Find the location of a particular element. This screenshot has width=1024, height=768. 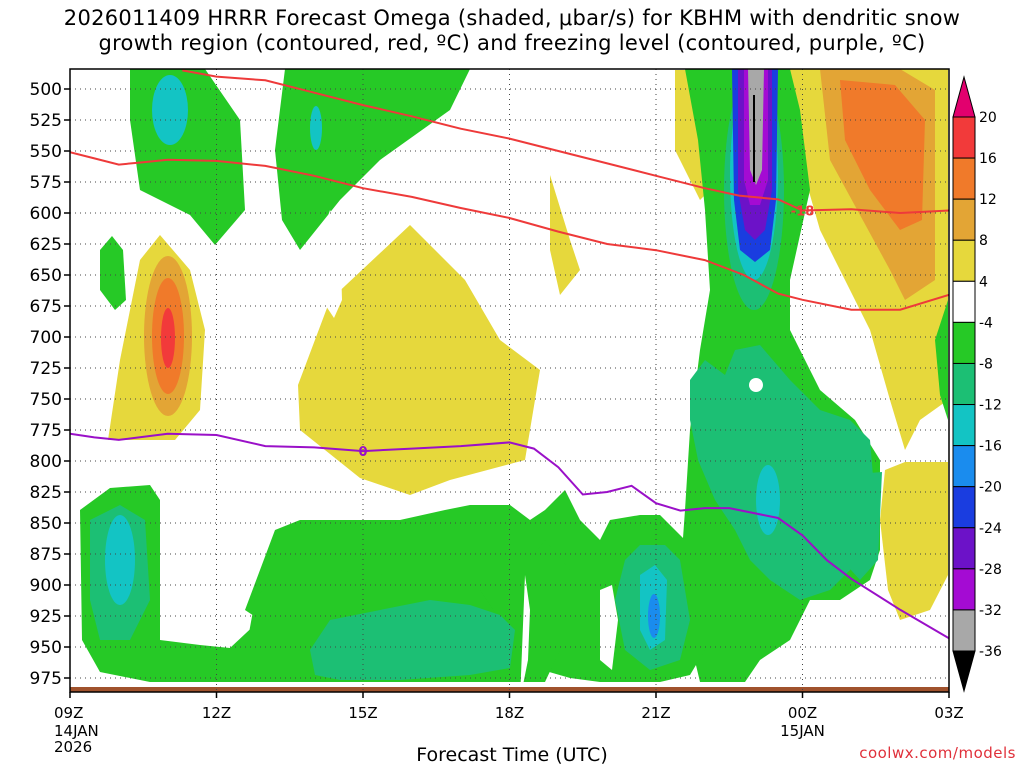

green-strip-0930z is located at coordinates (113, 273).